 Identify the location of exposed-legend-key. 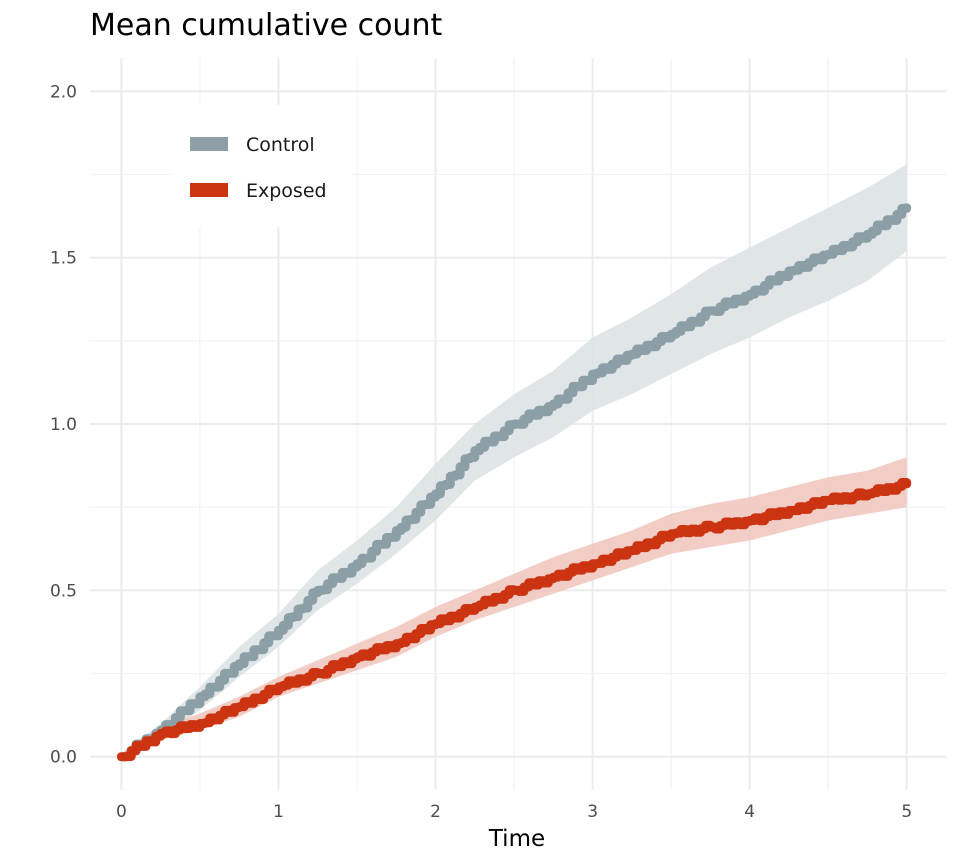
(209, 190).